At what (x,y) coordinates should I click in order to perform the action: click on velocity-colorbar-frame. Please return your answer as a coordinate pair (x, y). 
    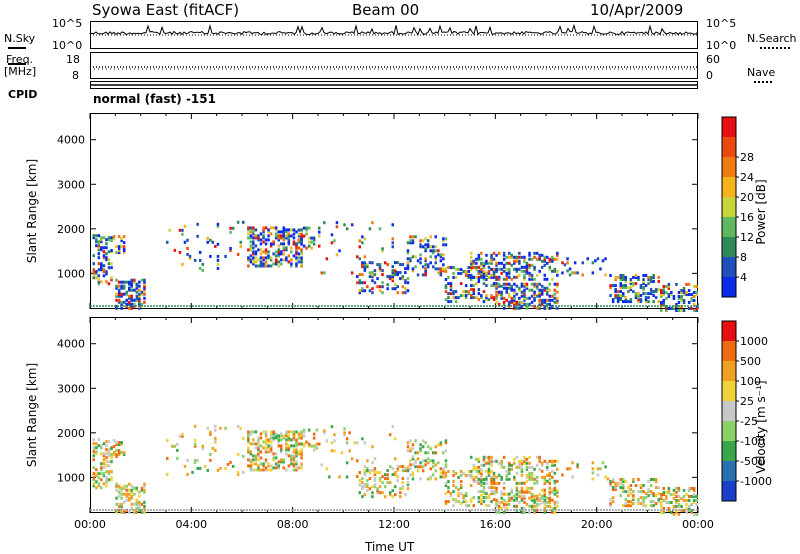
    Looking at the image, I should click on (729, 411).